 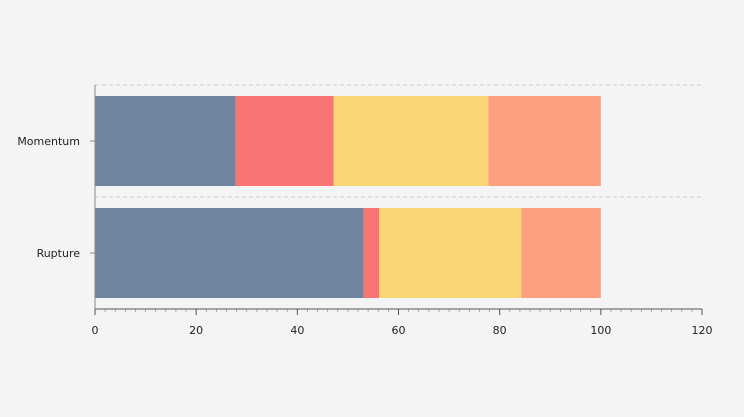 I want to click on x-tick-label: 40, so click(x=297, y=330).